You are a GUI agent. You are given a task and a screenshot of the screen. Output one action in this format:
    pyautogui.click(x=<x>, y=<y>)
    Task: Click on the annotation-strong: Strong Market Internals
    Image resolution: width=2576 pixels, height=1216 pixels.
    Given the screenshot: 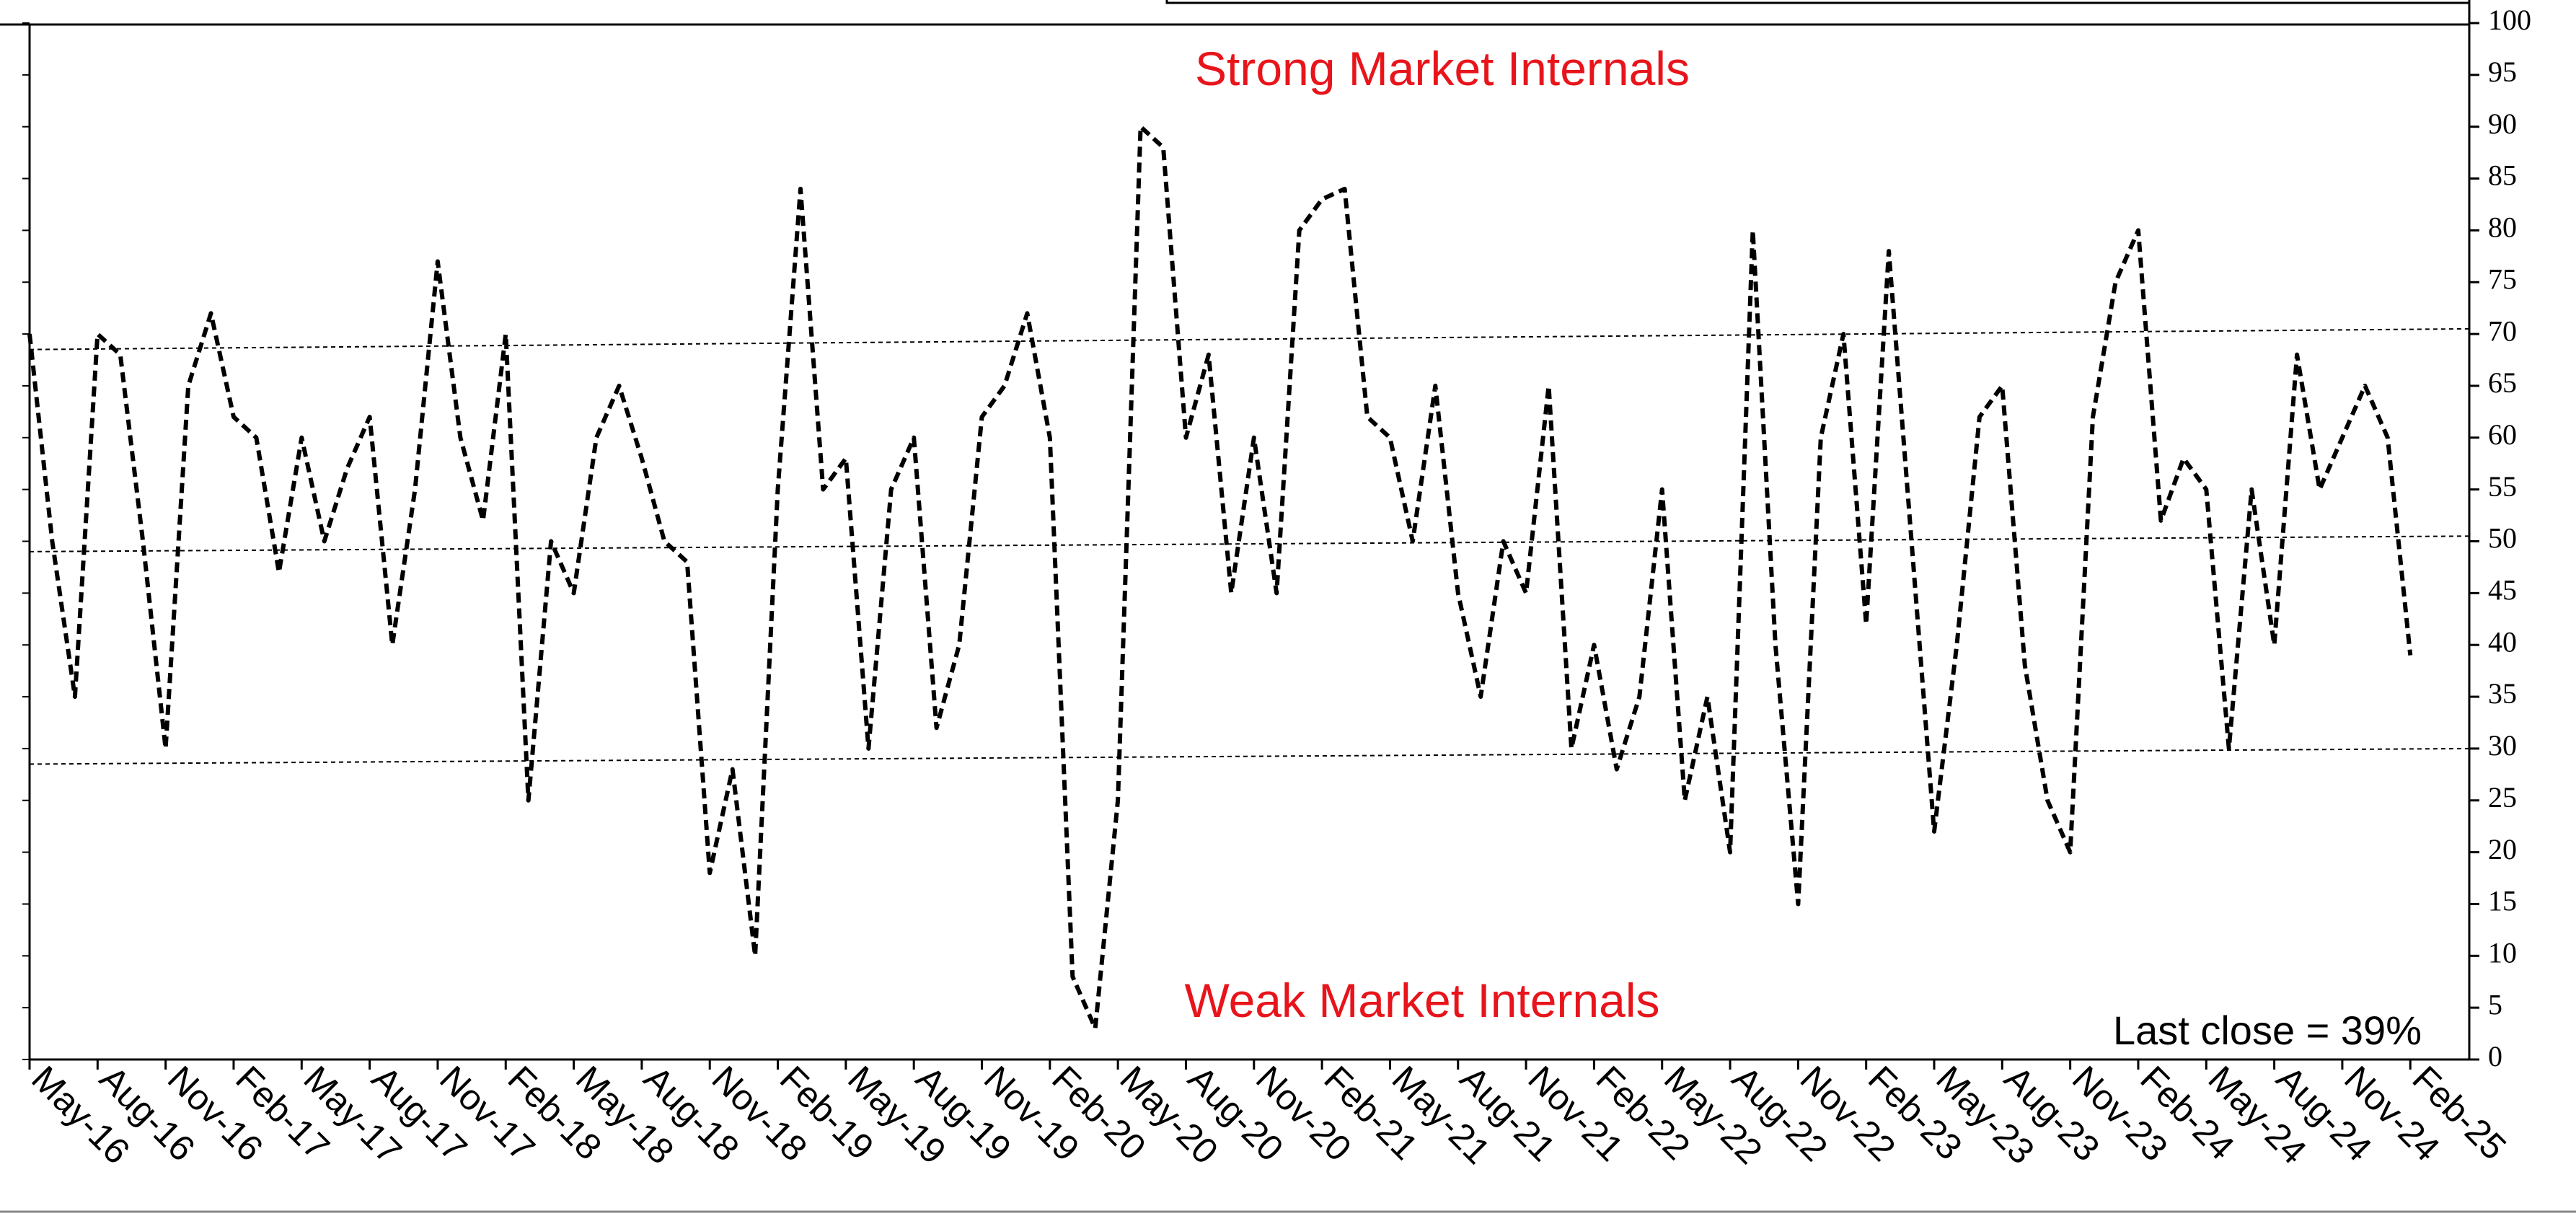 What is the action you would take?
    pyautogui.click(x=1442, y=68)
    